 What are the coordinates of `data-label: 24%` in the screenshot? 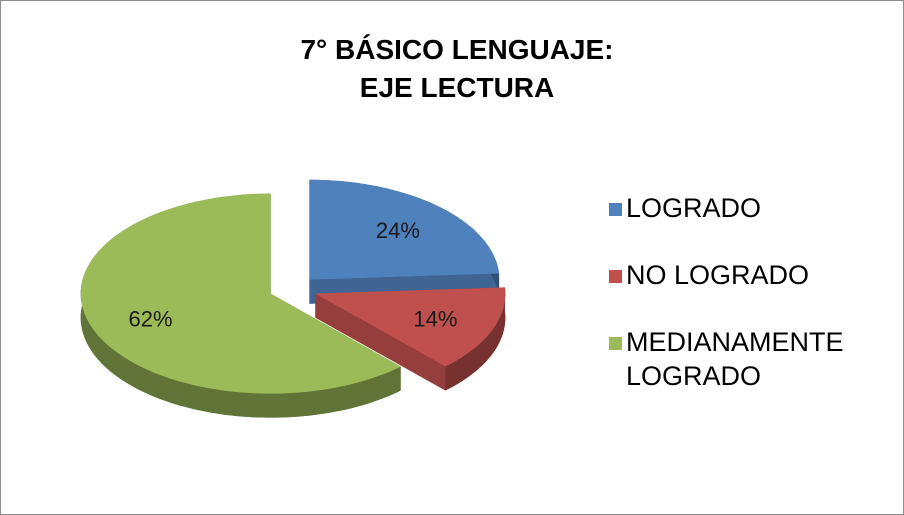 It's located at (398, 230).